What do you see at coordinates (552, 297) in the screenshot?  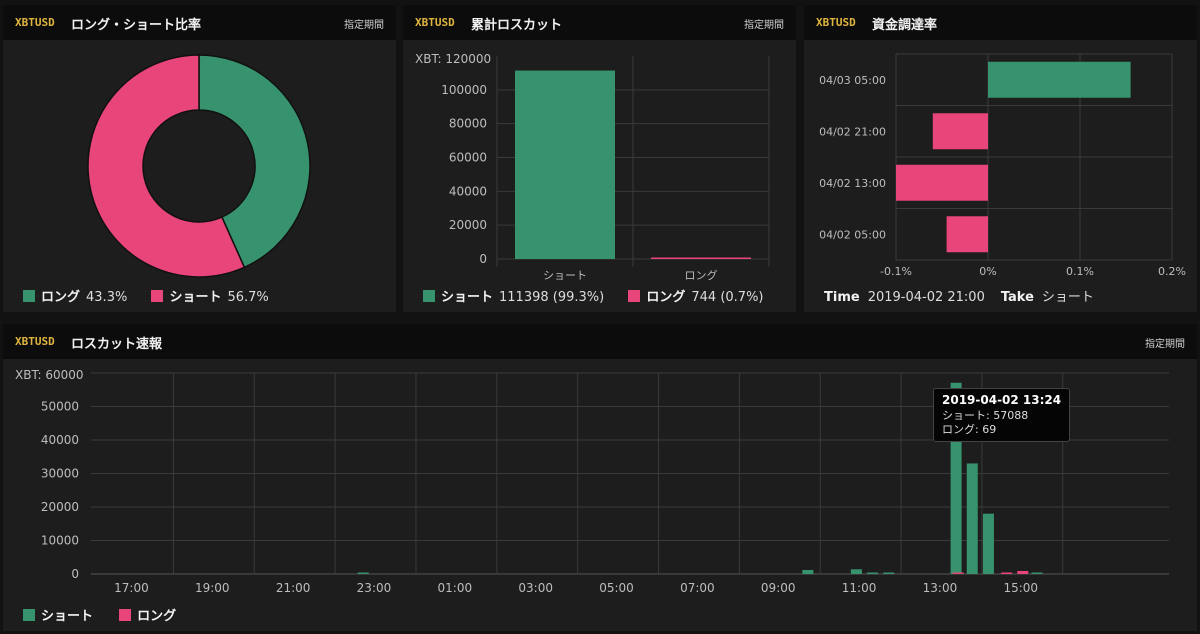 I see `legend-value: 111398 (99.3%)` at bounding box center [552, 297].